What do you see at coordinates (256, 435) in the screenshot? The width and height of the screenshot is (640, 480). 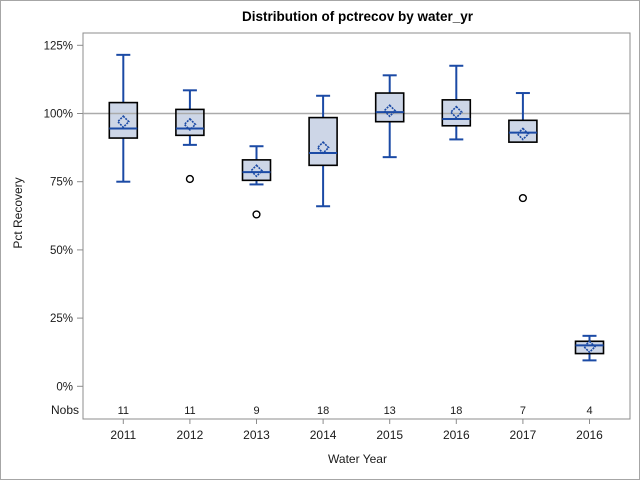 I see `x-category-label: 2013` at bounding box center [256, 435].